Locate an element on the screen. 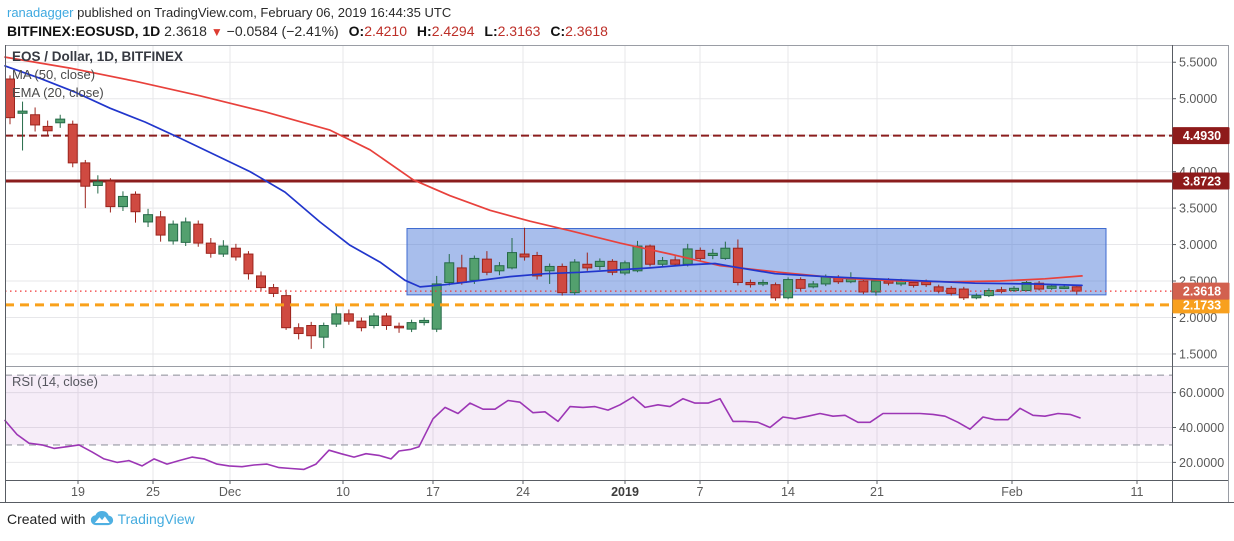 This screenshot has width=1234, height=541. svg-text: 10 is located at coordinates (343, 492).